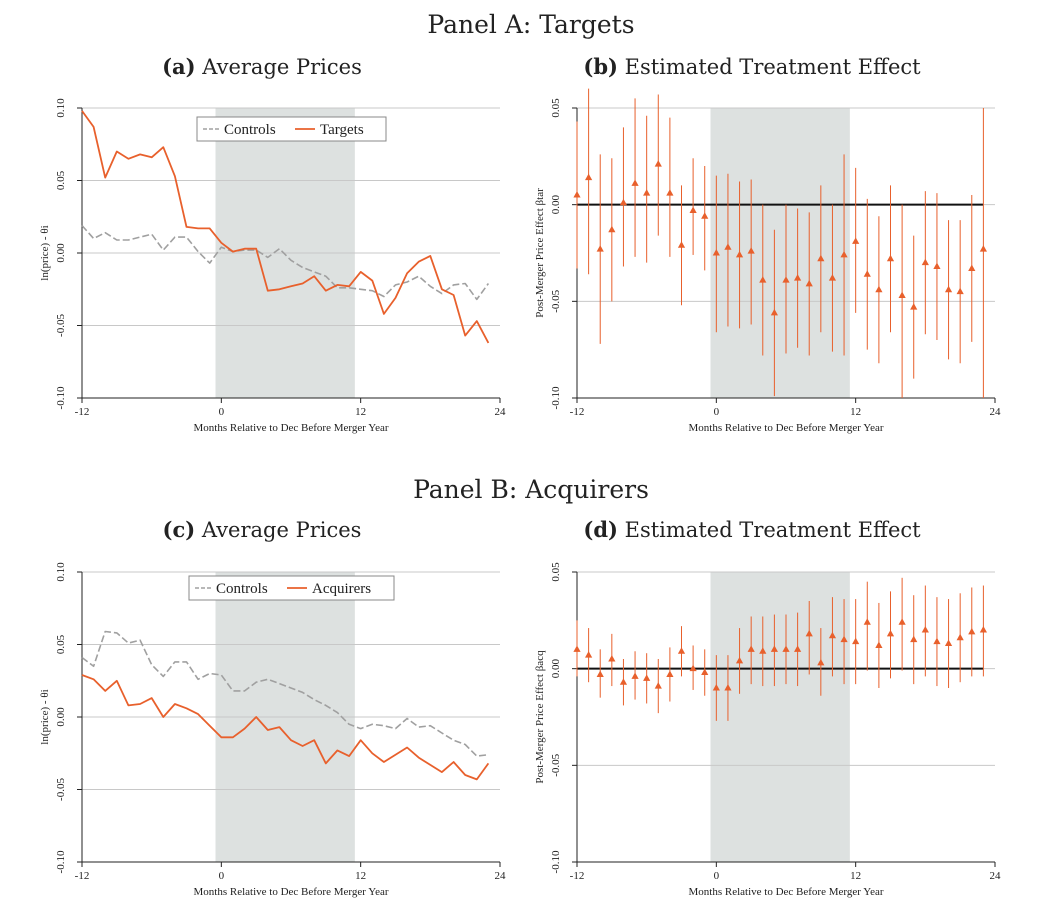 The width and height of the screenshot is (1063, 924). Describe the element at coordinates (285, 727) in the screenshot. I see `series-line-acquirers` at that location.